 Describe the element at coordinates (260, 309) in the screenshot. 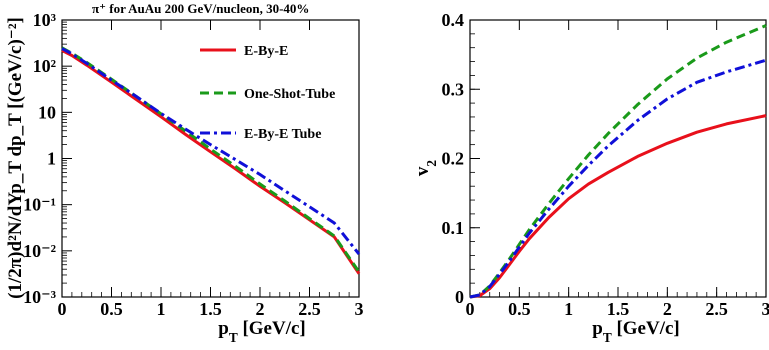

I see `left-x-tick-label: 2` at that location.